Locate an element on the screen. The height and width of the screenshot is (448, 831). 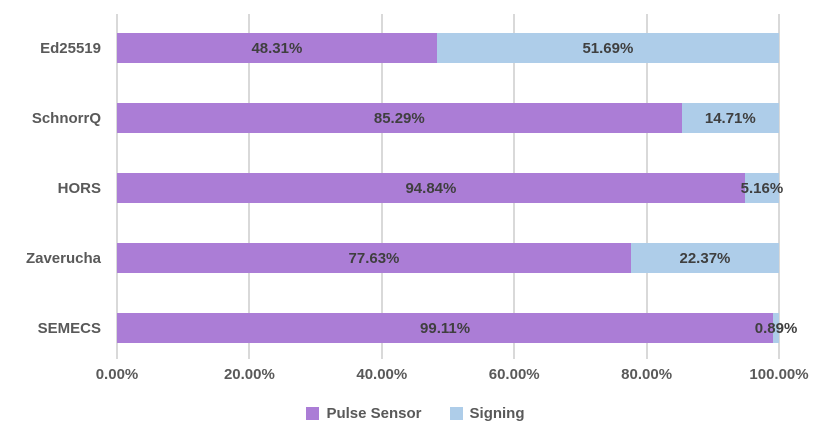
bar-segment-pulse-sensor: 94.84% is located at coordinates (431, 188).